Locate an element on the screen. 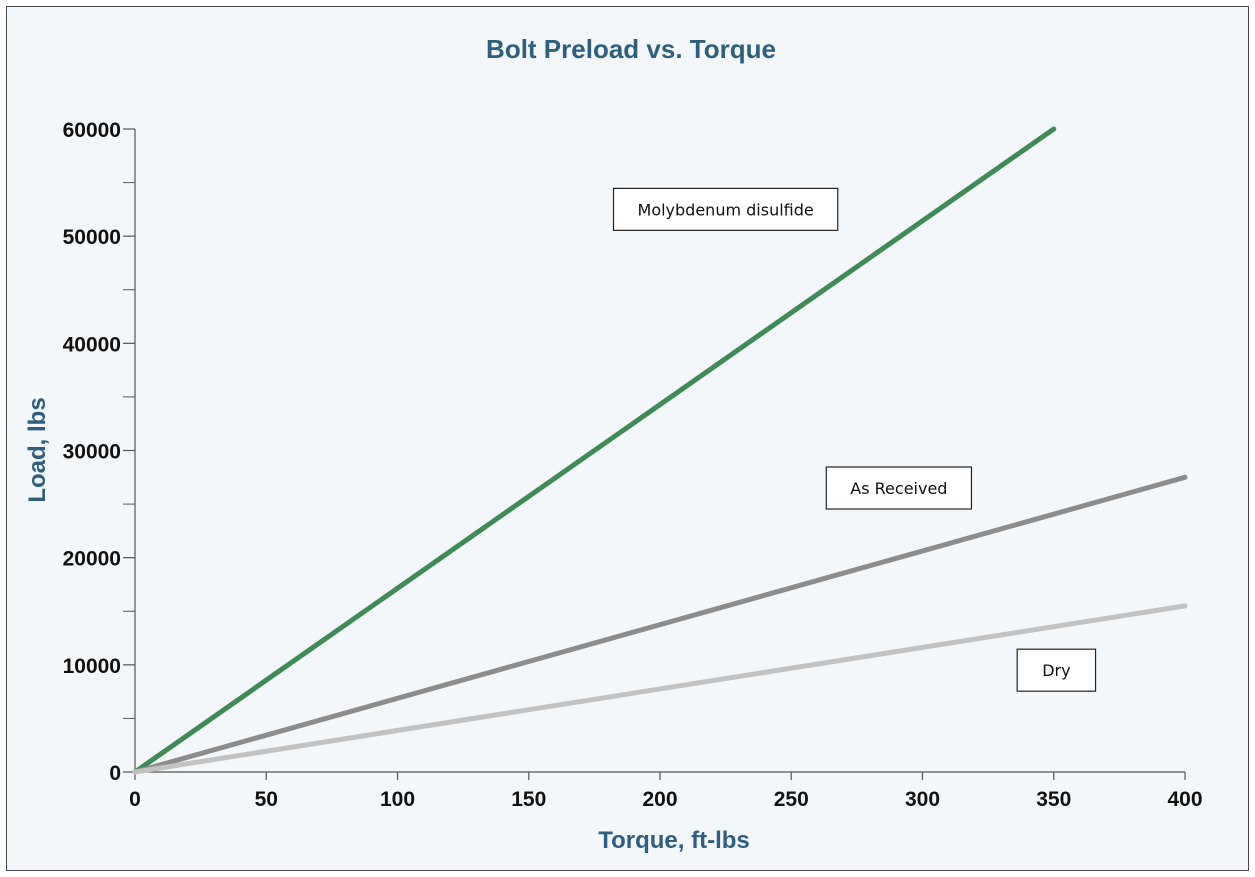 The width and height of the screenshot is (1255, 877). x-tick-label: 200 is located at coordinates (659, 799).